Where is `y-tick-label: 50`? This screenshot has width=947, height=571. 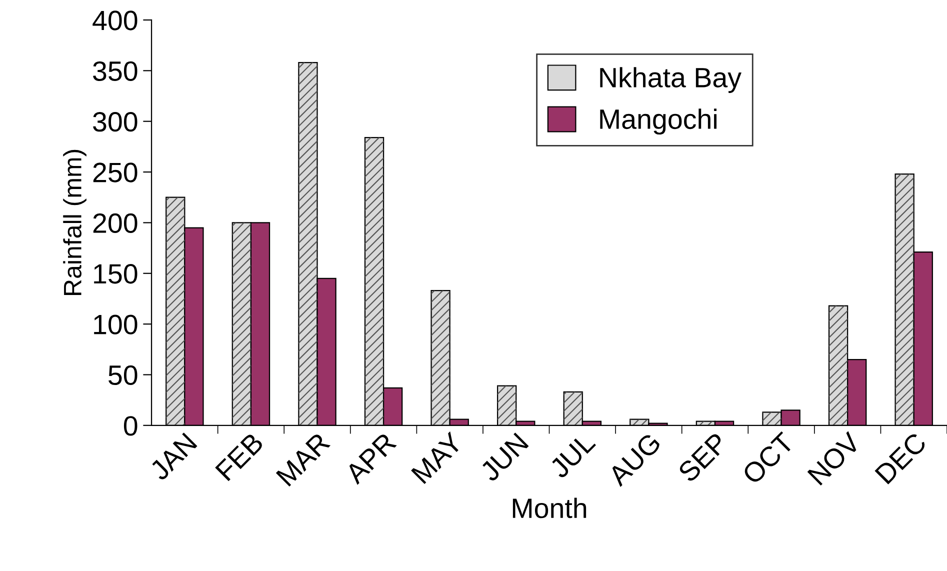
y-tick-label: 50 is located at coordinates (123, 375).